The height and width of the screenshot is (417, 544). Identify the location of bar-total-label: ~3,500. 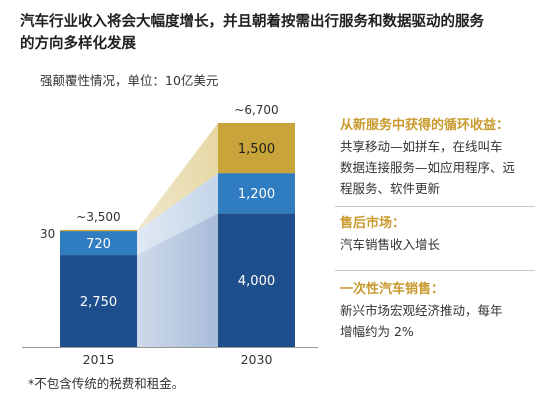
(98, 217).